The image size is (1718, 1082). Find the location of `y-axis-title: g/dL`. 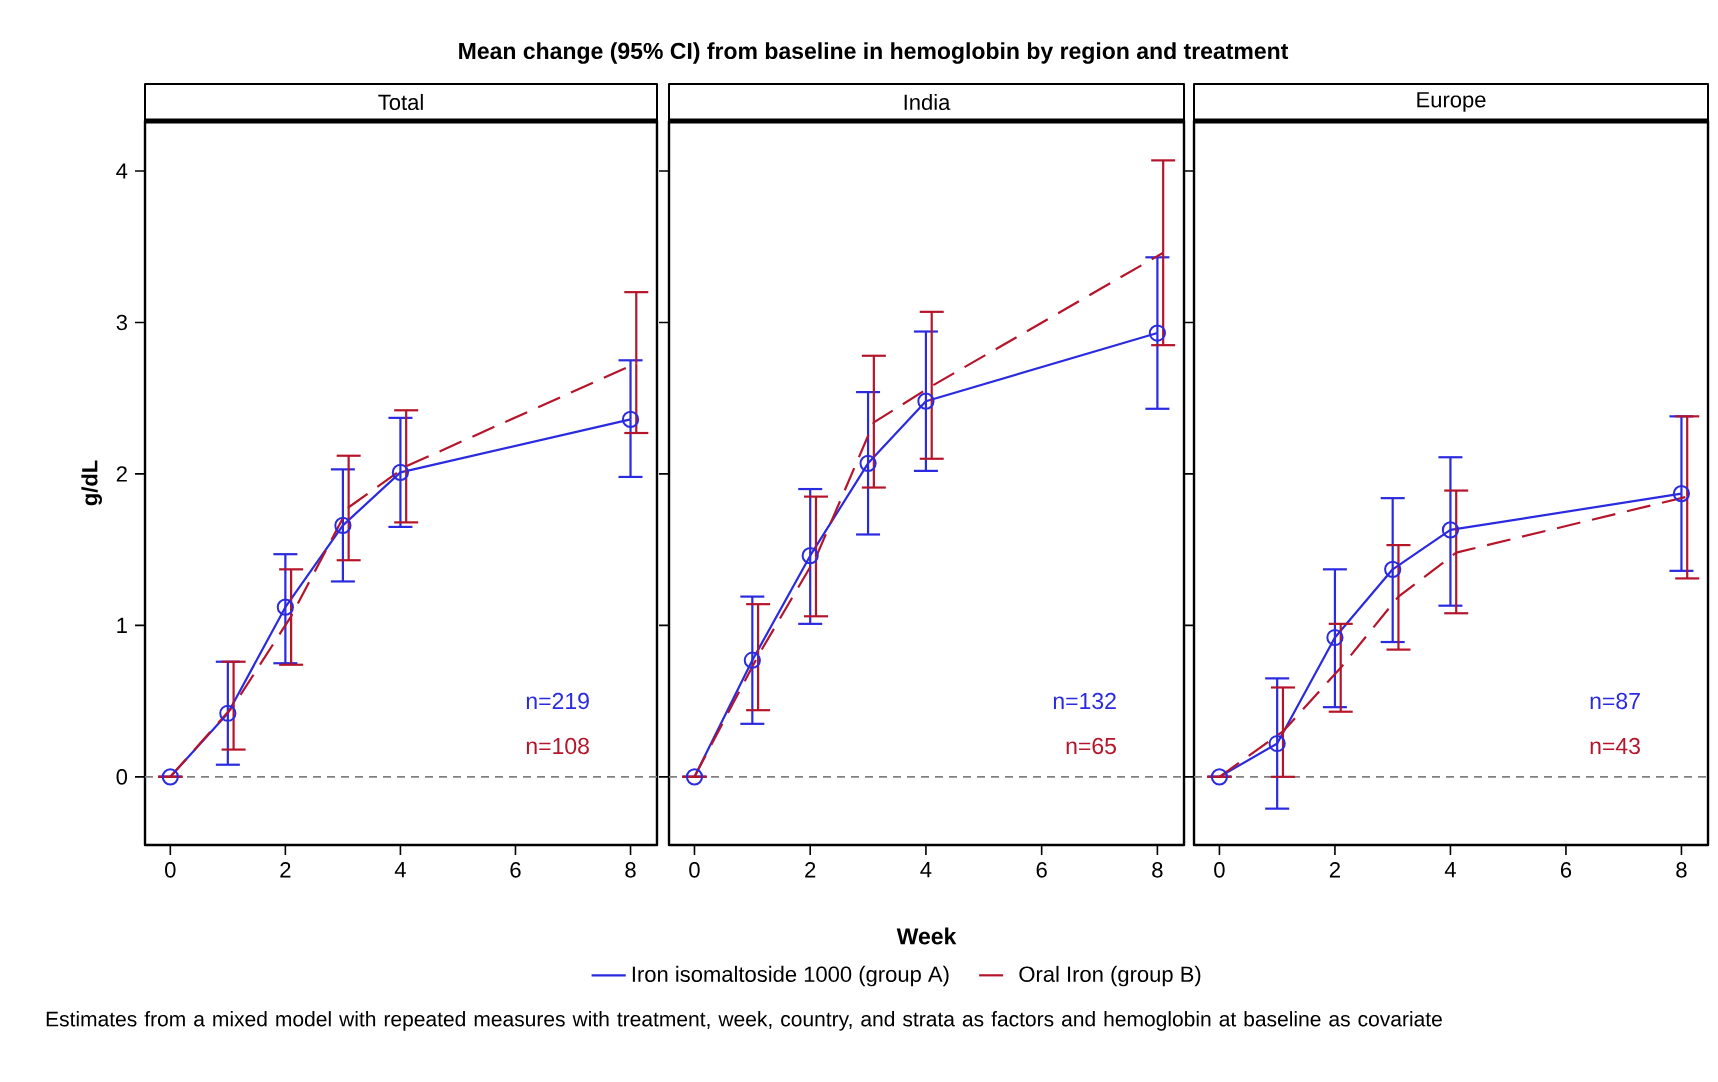

y-axis-title: g/dL is located at coordinates (91, 483).